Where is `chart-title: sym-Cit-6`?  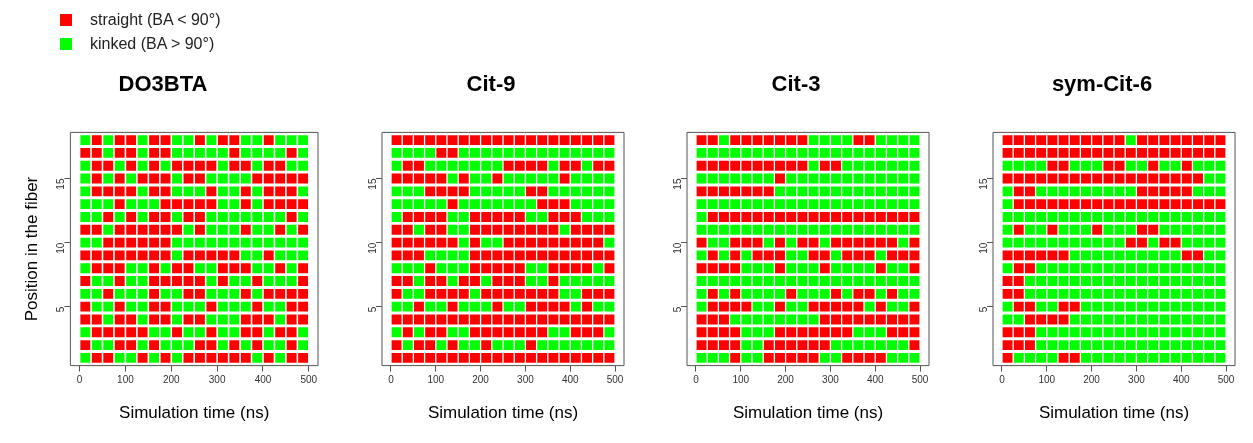 chart-title: sym-Cit-6 is located at coordinates (1102, 84).